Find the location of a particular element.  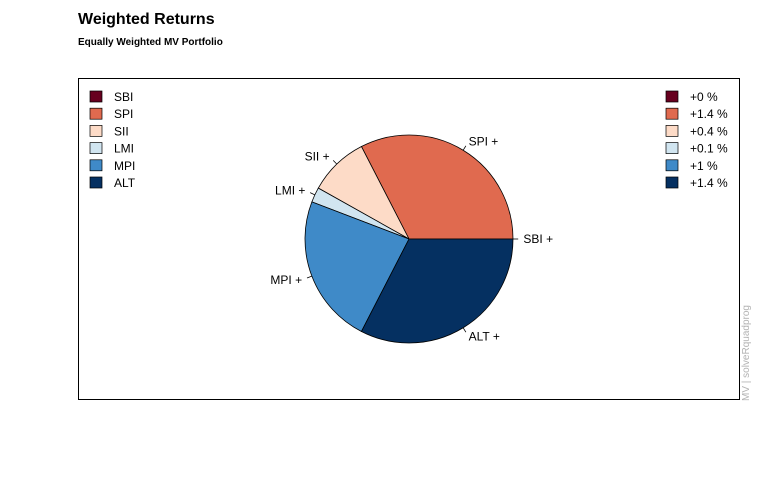

pie-label-mpi: MPI + is located at coordinates (286, 280).